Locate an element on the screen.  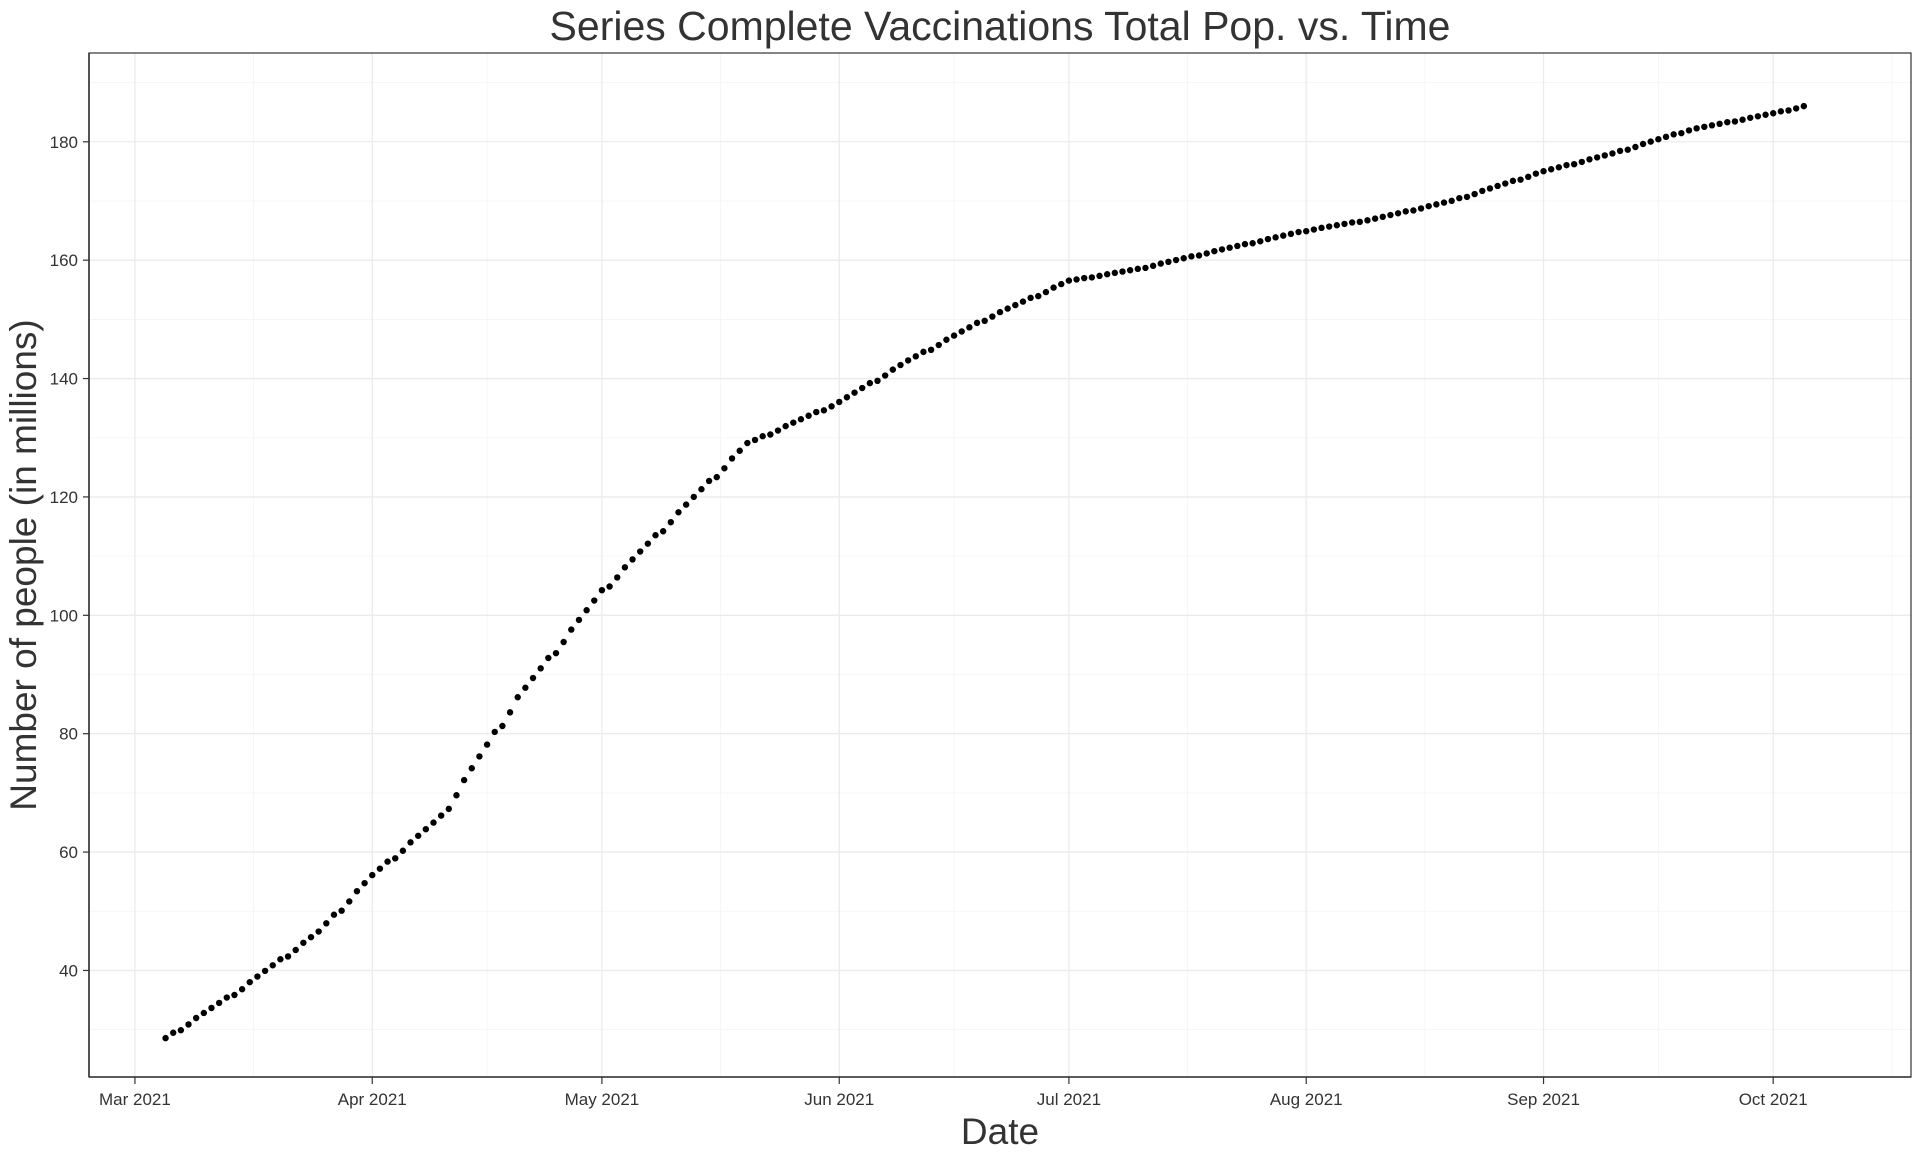
y-axis-title: Number of people (in millions) is located at coordinates (23, 564).